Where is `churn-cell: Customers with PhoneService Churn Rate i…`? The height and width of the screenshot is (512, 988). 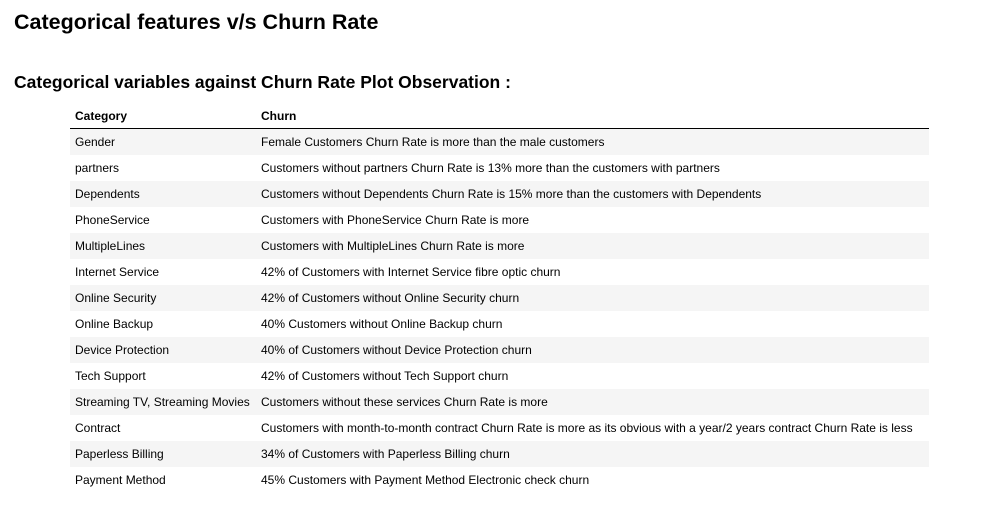 churn-cell: Customers with PhoneService Churn Rate i… is located at coordinates (592, 220).